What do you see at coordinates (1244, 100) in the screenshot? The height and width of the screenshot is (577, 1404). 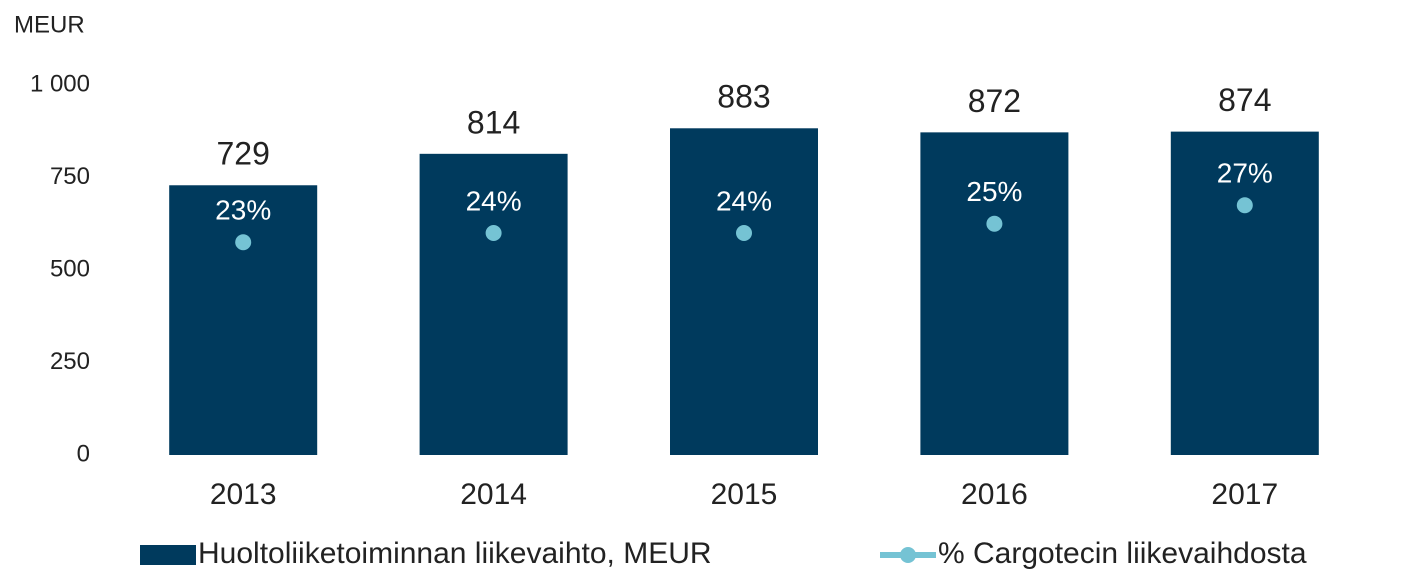 I see `bar-value-label: 874` at bounding box center [1244, 100].